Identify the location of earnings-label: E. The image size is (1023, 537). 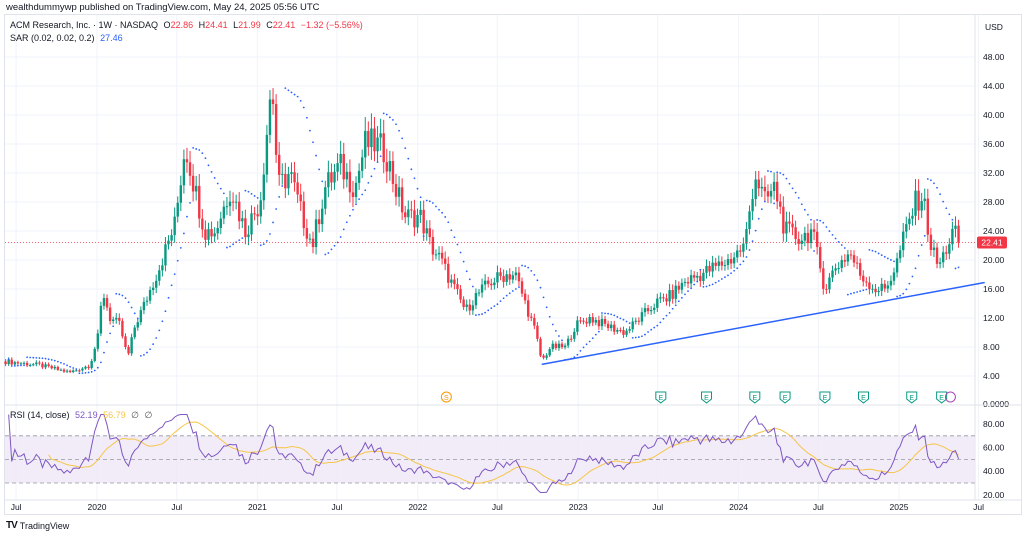
(660, 398).